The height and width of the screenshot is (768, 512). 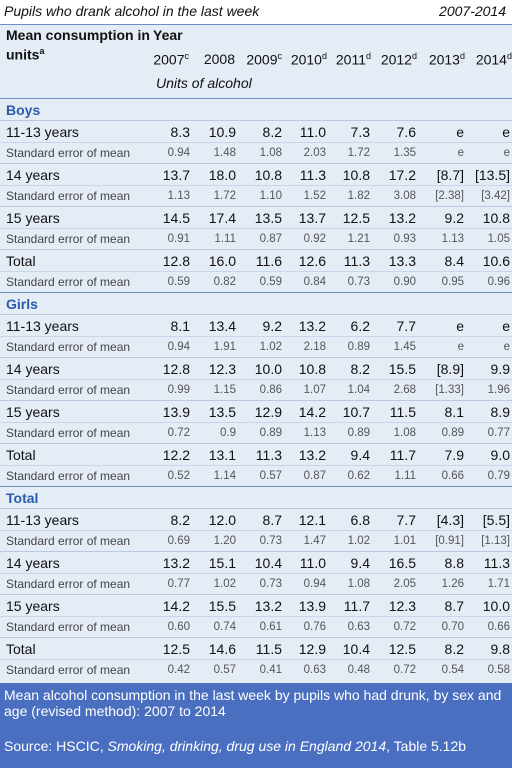 I want to click on table-row: 11-13 years 8.1 13.4 9.2 13.2 6.2 7.7 e e, so click(x=256, y=325).